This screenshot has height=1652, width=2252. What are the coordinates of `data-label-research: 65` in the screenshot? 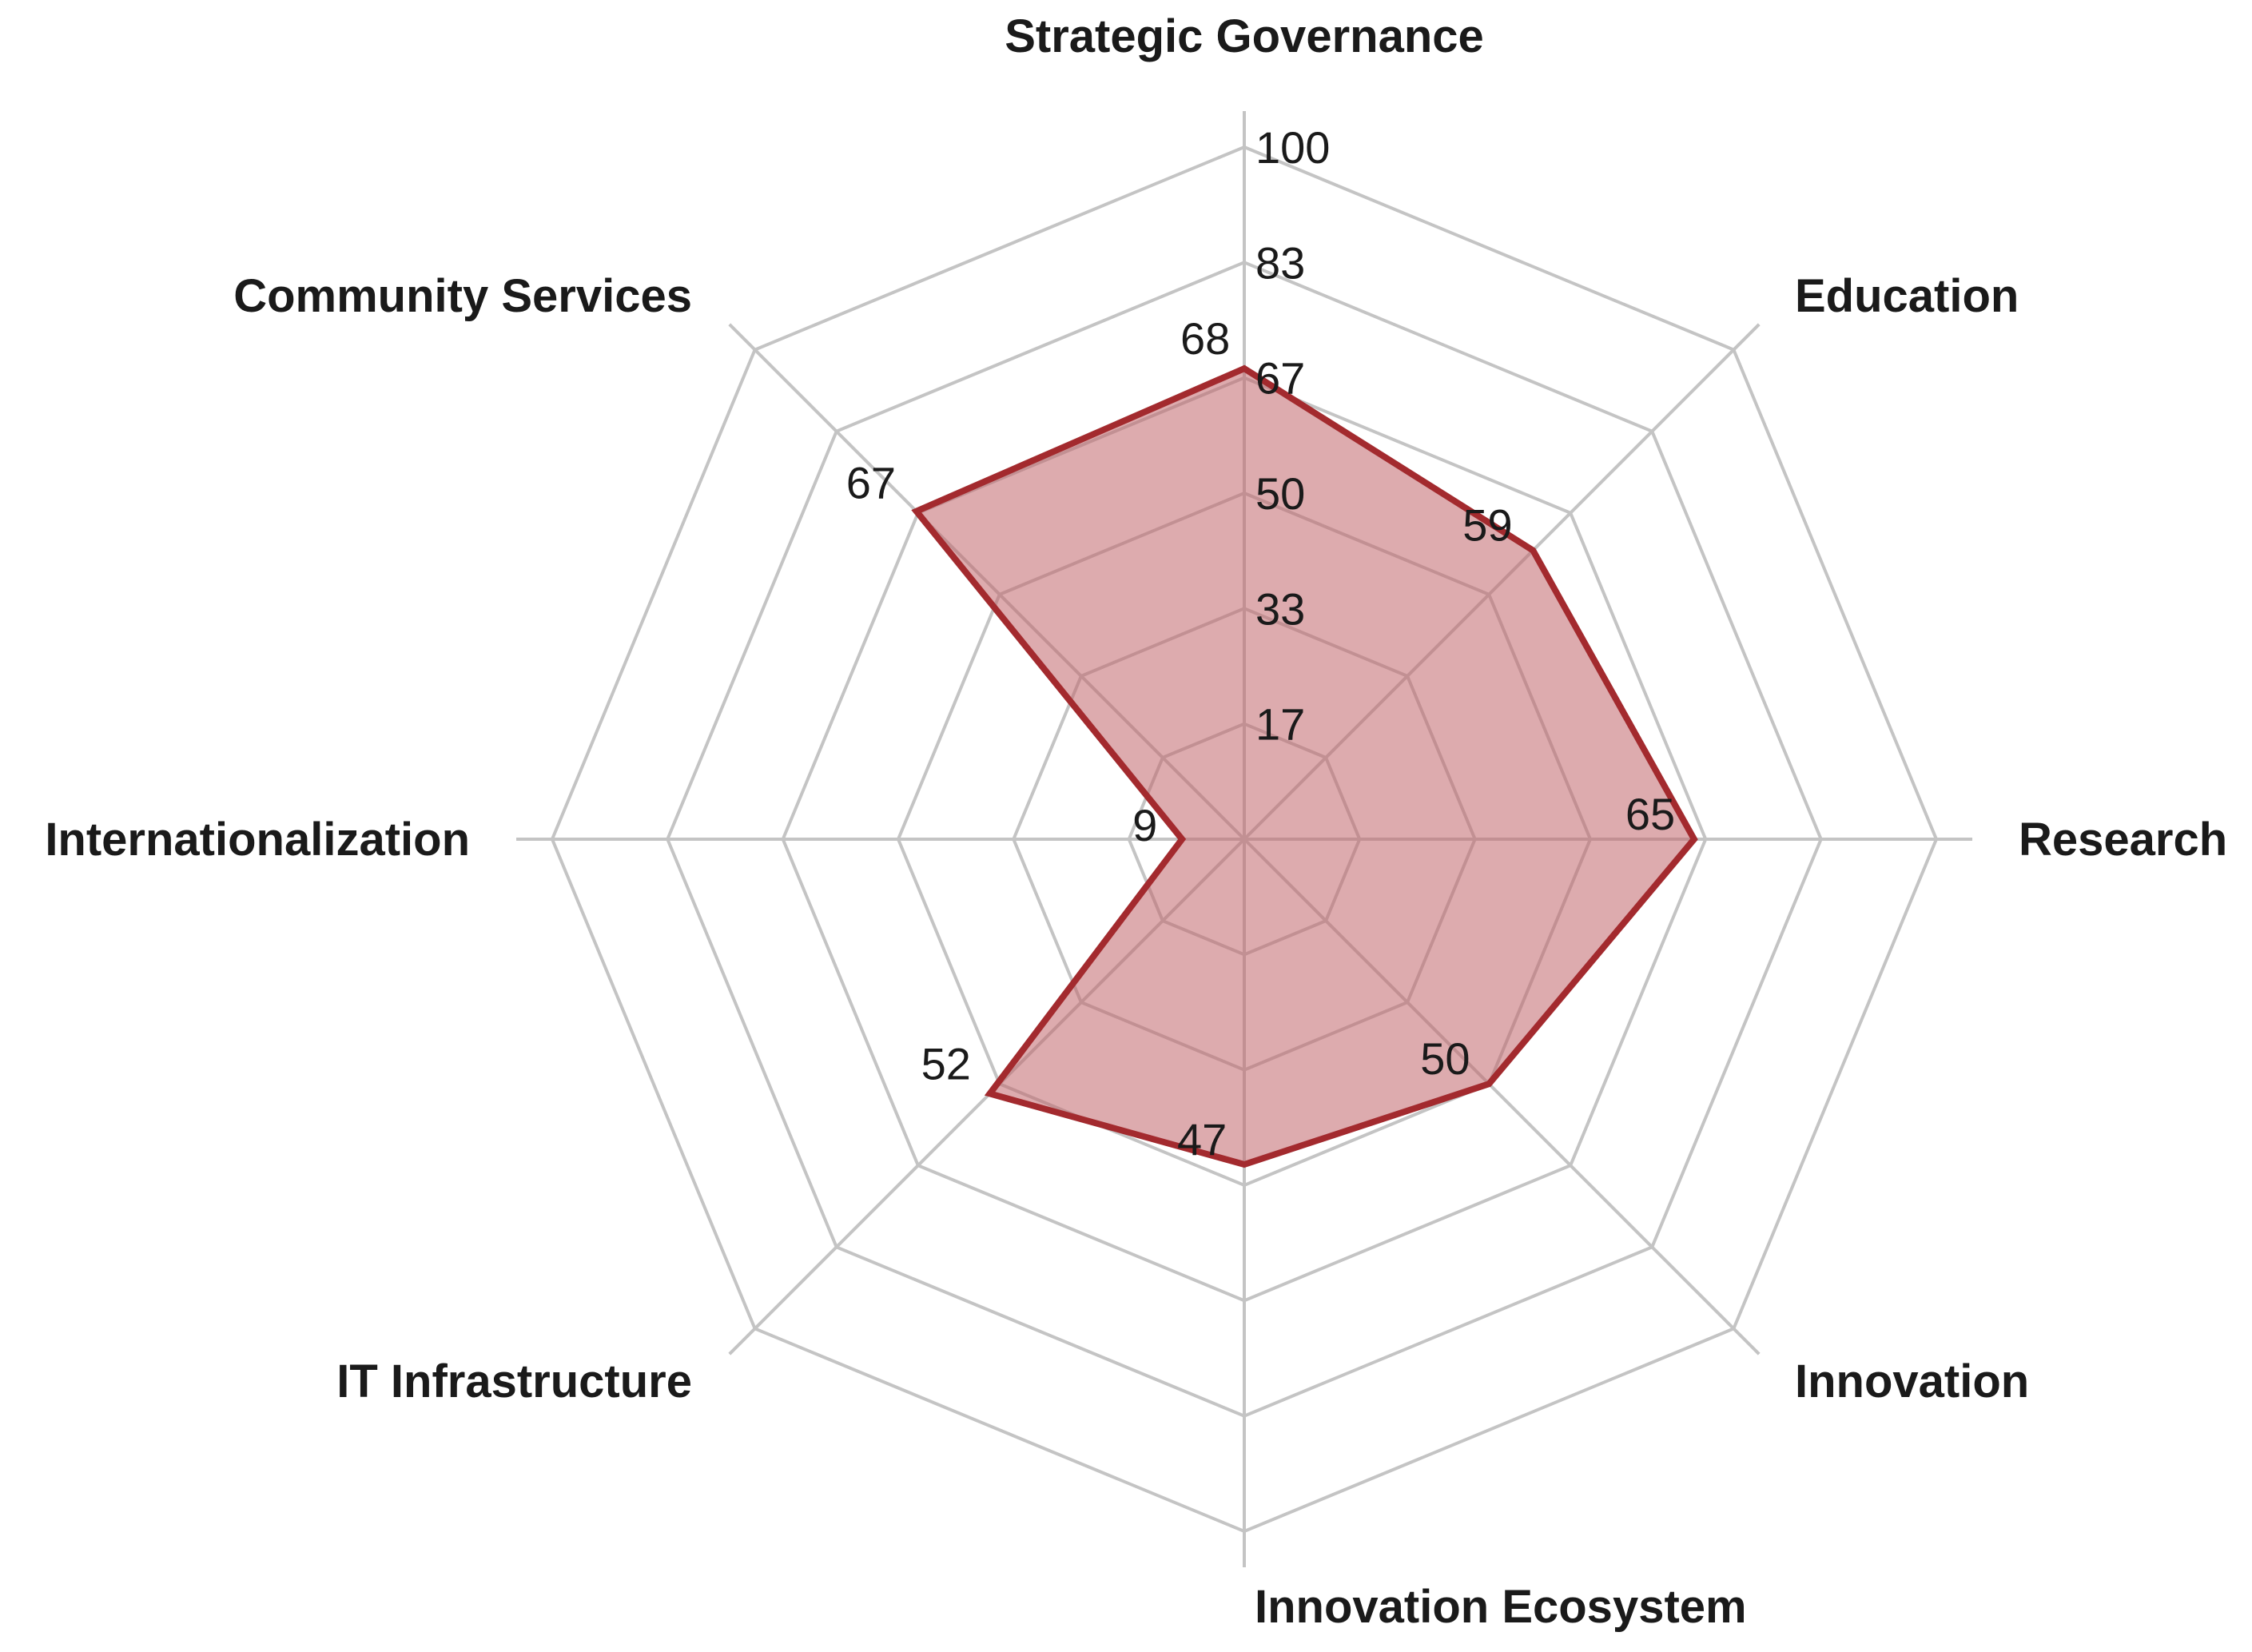 It's located at (1650, 814).